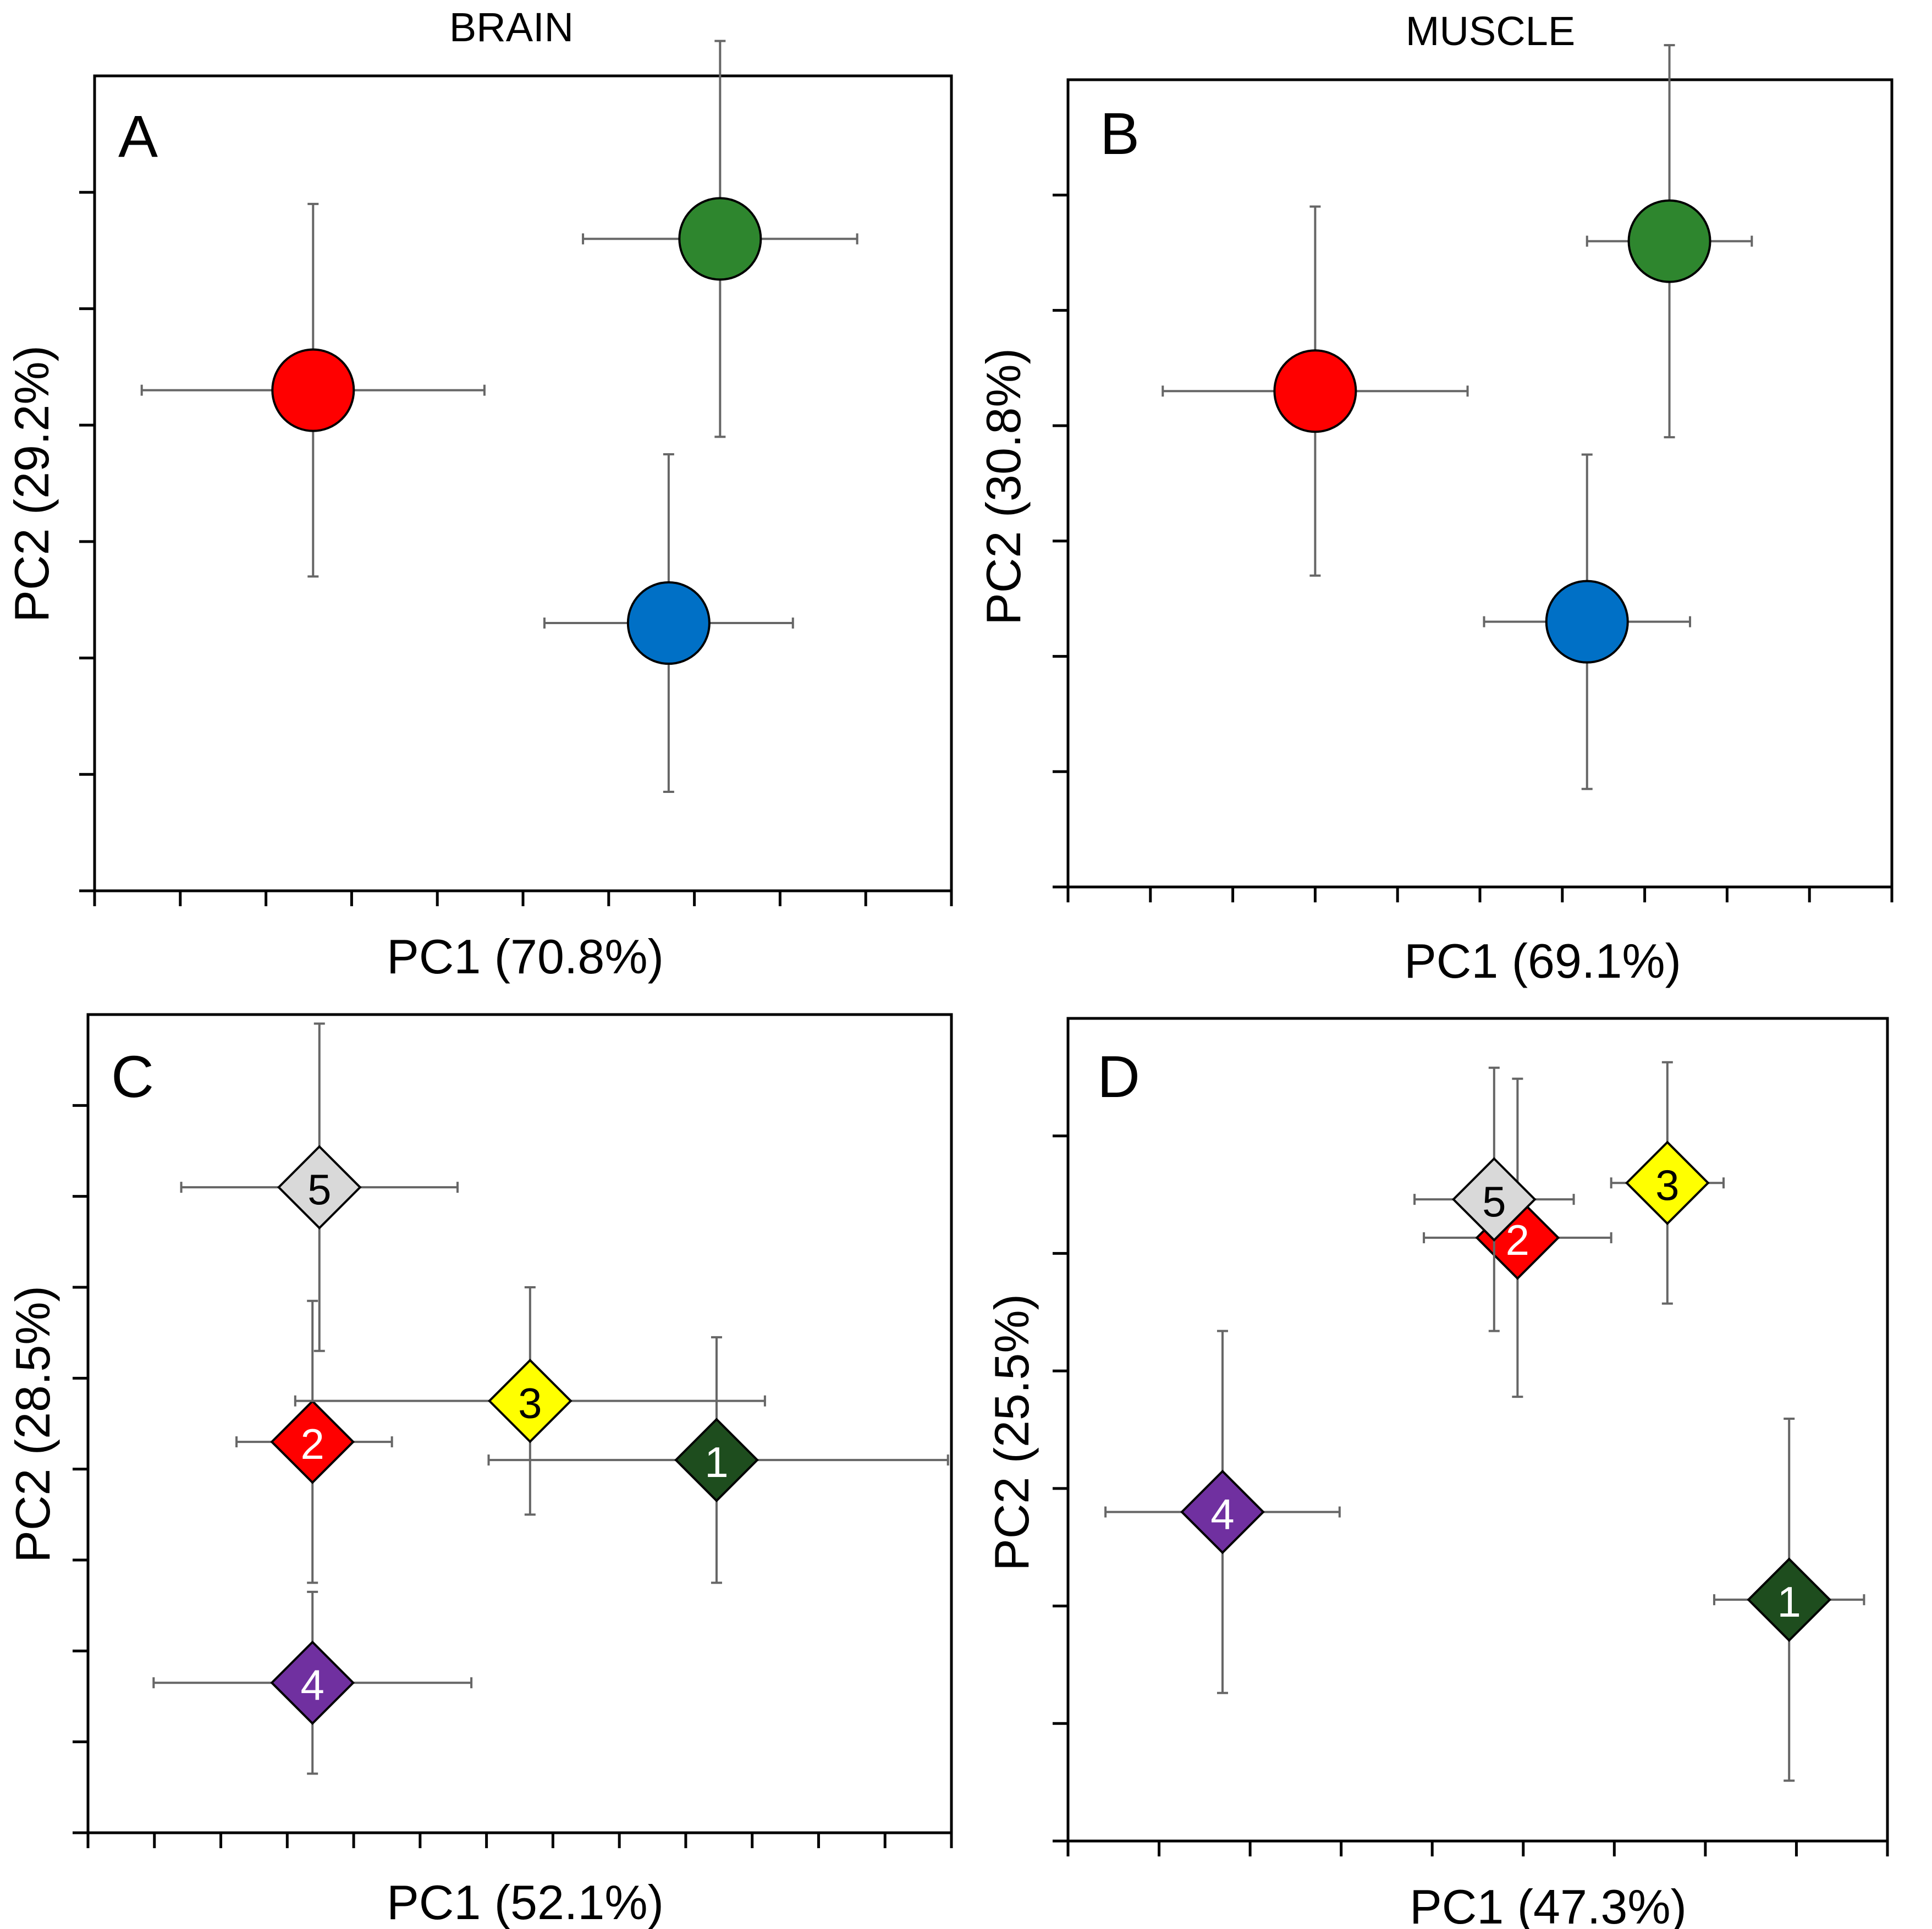 The height and width of the screenshot is (1929, 1932). Describe the element at coordinates (1003, 486) in the screenshot. I see `y-axis-label: PC2 (30.8%)` at that location.